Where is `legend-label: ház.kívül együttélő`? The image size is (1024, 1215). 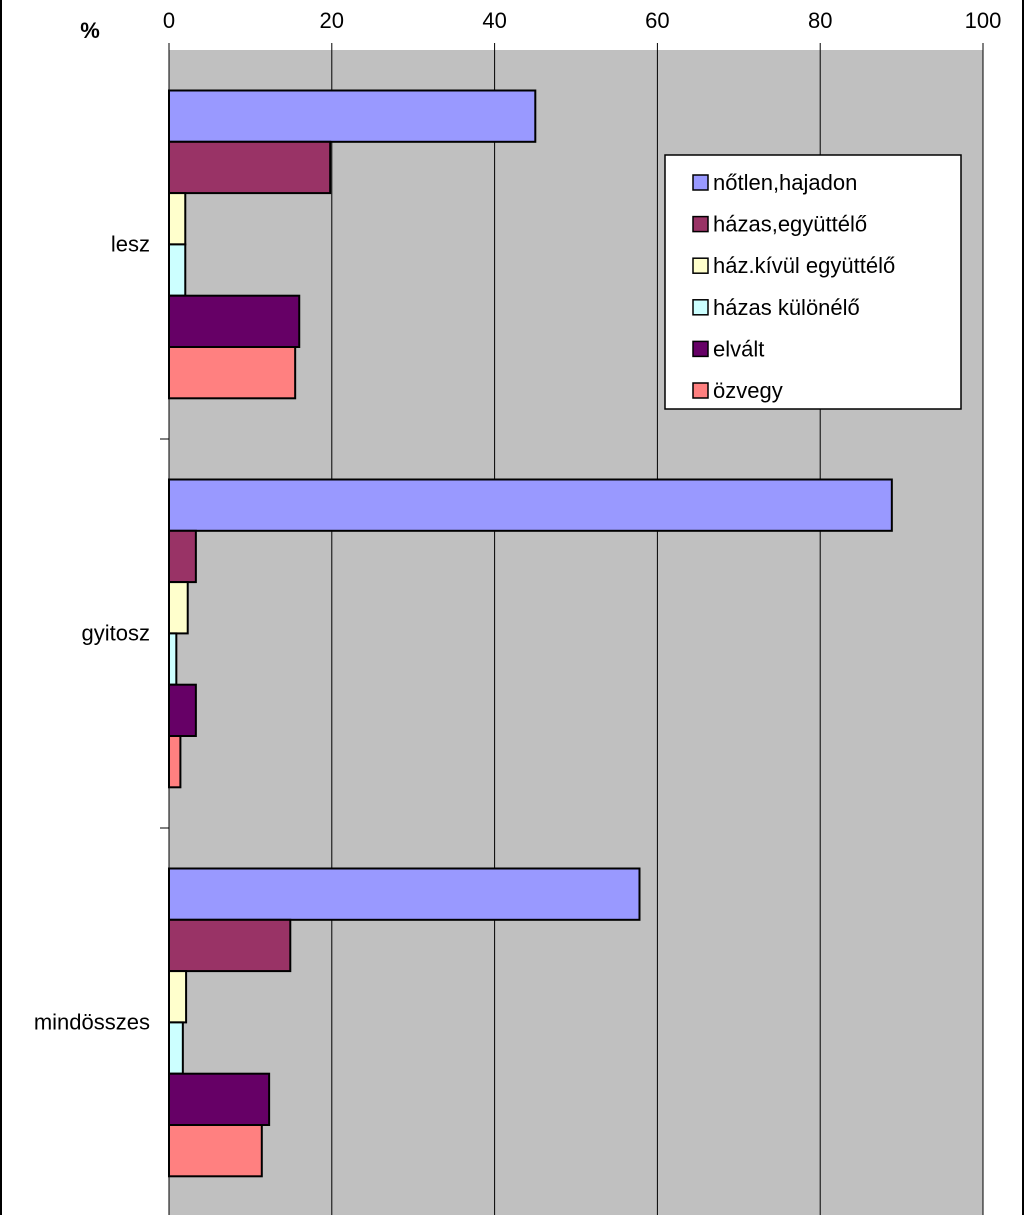
legend-label: ház.kívül együttélő is located at coordinates (804, 265).